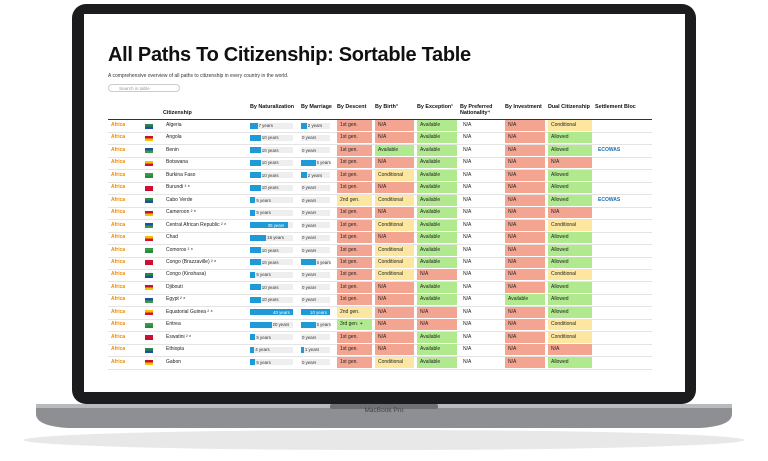  Describe the element at coordinates (437, 325) in the screenshot. I see `exception: N/A` at that location.